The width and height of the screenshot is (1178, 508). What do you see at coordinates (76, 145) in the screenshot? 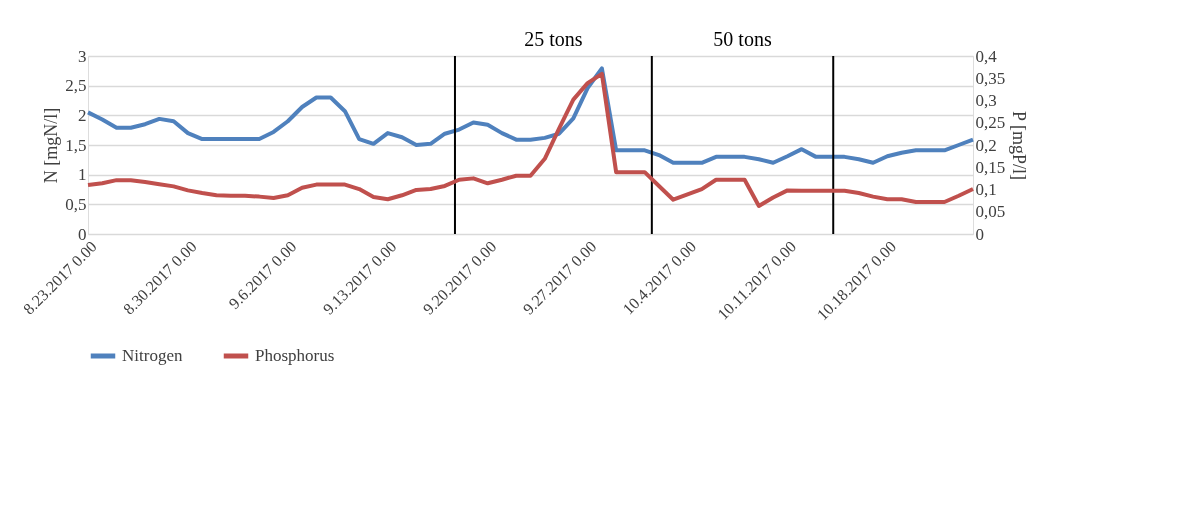
I see `y-tick-label: 1,5` at bounding box center [76, 145].